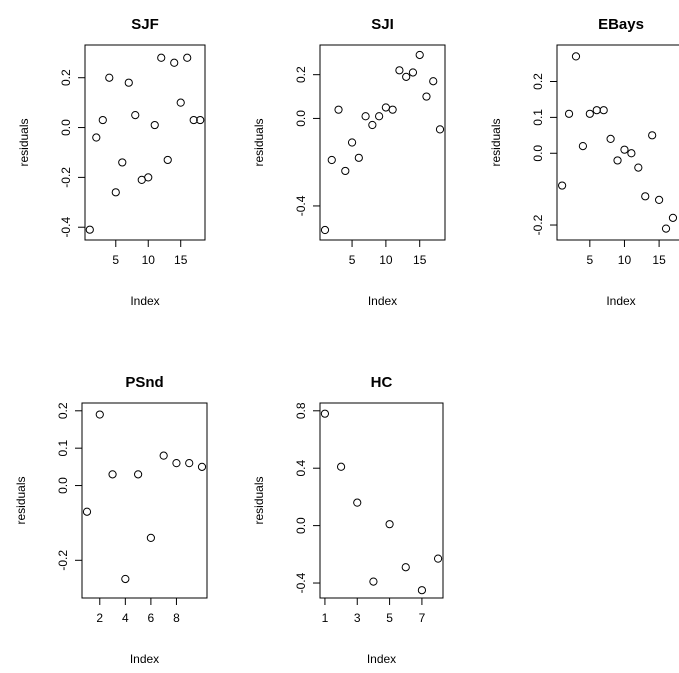  I want to click on x-axis: 5 10 15, so click(388, 253).